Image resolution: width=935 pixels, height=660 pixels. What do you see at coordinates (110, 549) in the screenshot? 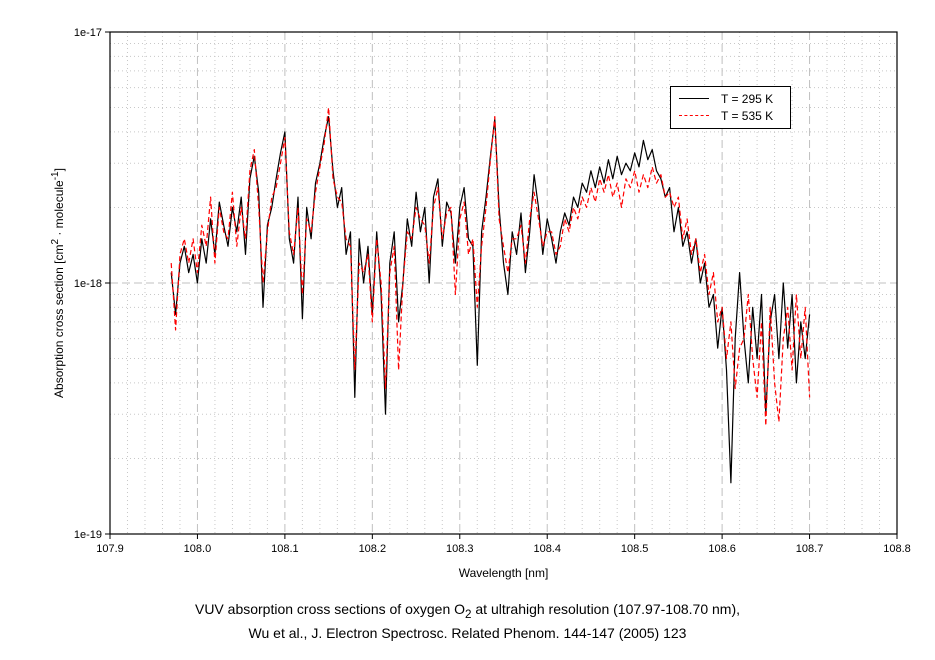
I see `x-tick-label: 107.9` at bounding box center [110, 549].